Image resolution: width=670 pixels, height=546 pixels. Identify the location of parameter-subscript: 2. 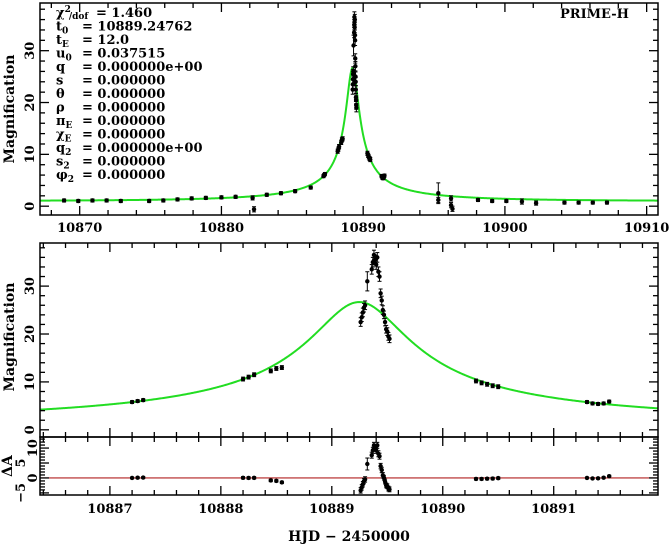
(66, 167).